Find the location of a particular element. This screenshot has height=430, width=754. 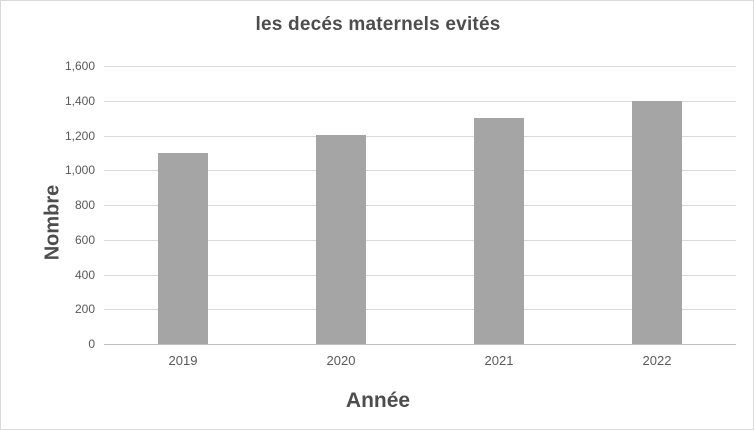

y-tick-label: 0 is located at coordinates (91, 344).